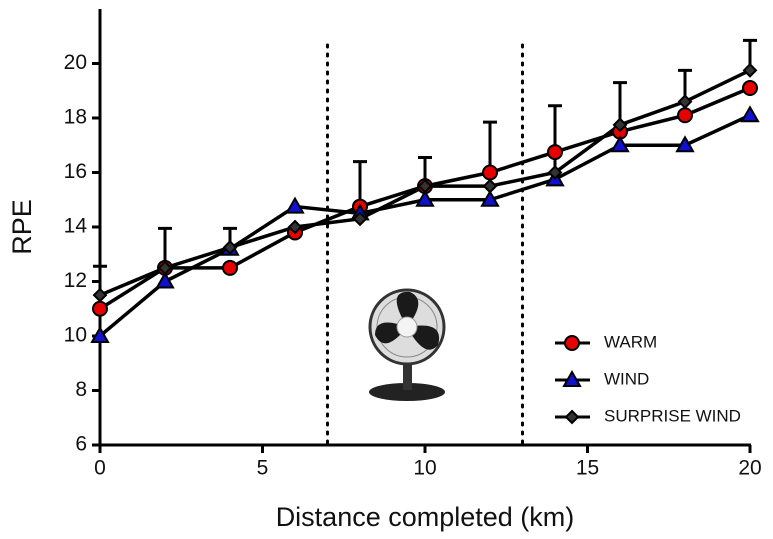 This screenshot has height=539, width=773. I want to click on y-tick-label: 14, so click(76, 226).